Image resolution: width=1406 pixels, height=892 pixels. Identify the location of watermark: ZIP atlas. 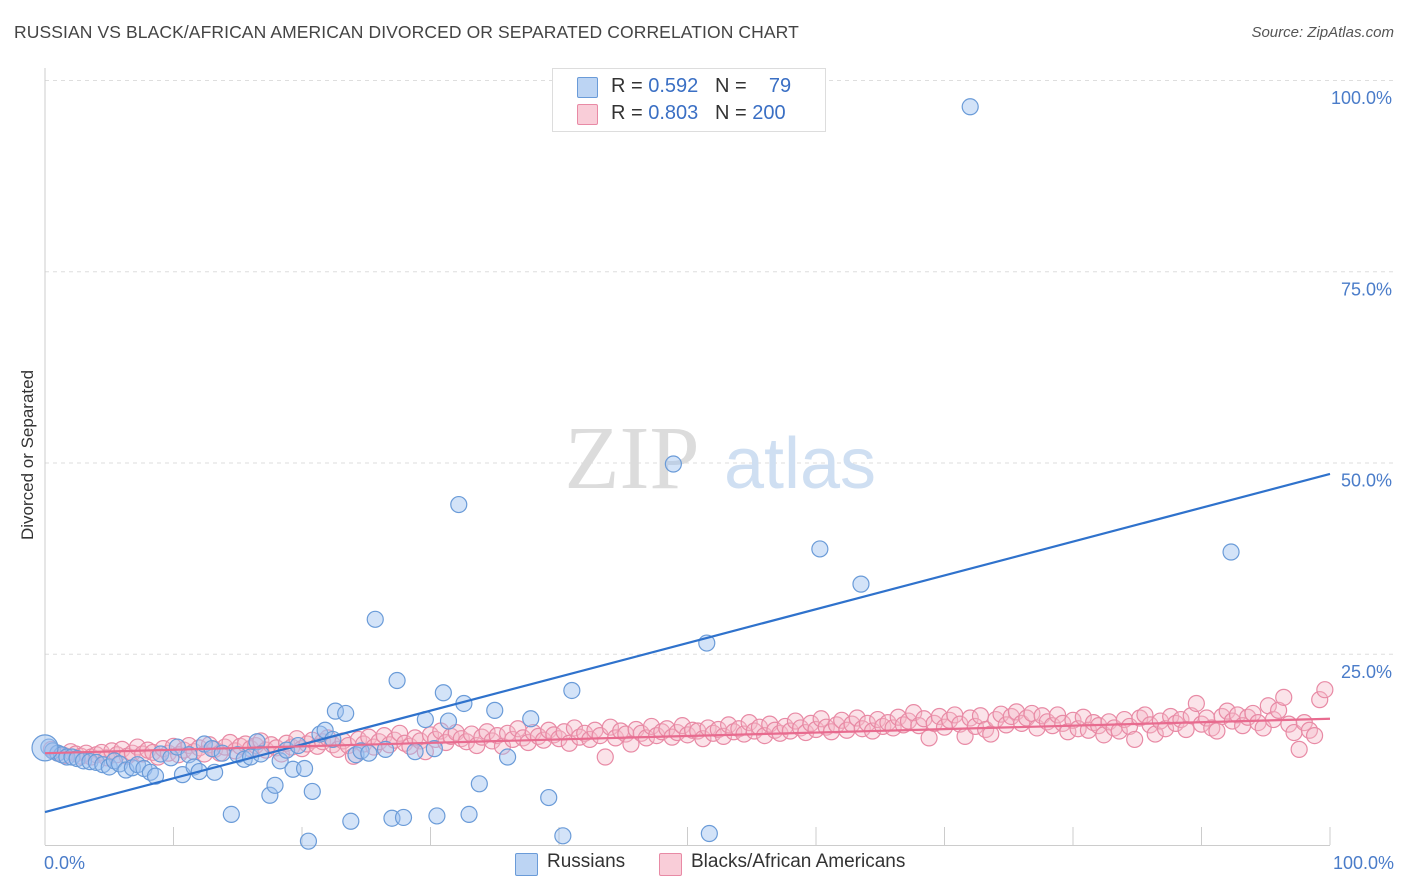
(721, 458).